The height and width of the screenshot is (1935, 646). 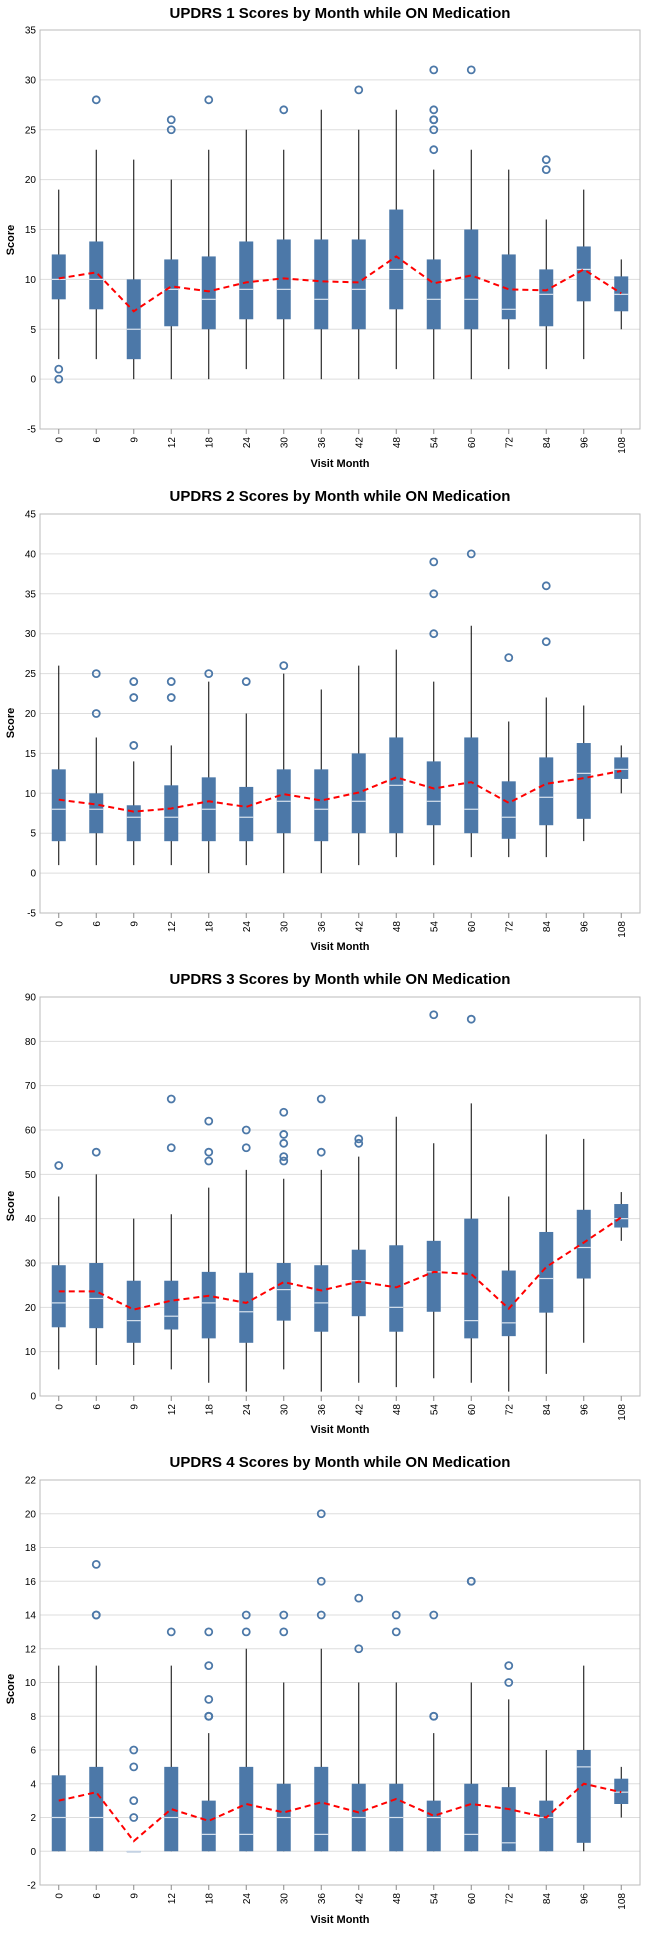 I want to click on y-tick-label: 20, so click(x=31, y=180).